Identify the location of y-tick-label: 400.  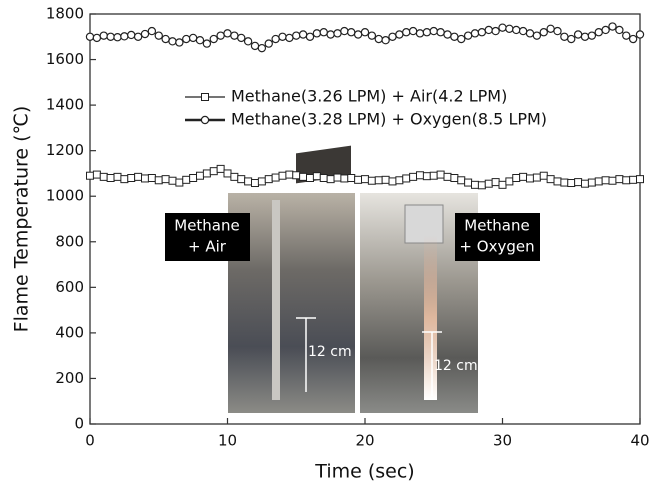
(69, 332).